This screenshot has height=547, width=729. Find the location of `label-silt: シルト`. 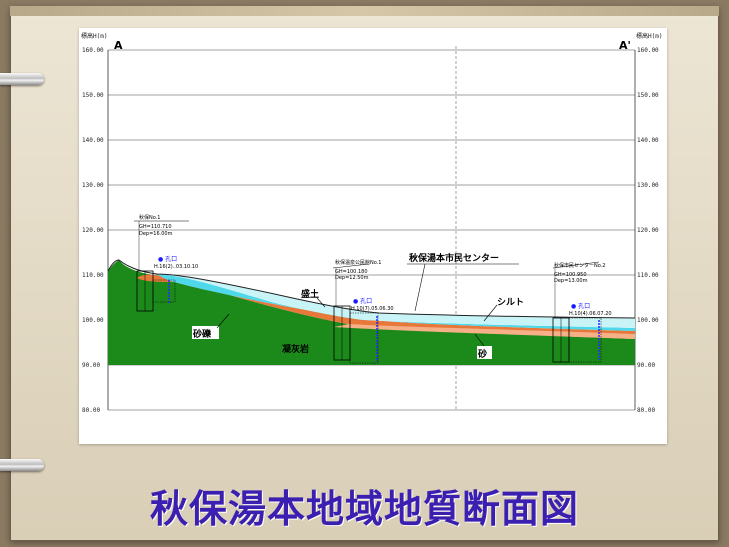

label-silt: シルト is located at coordinates (503, 309).